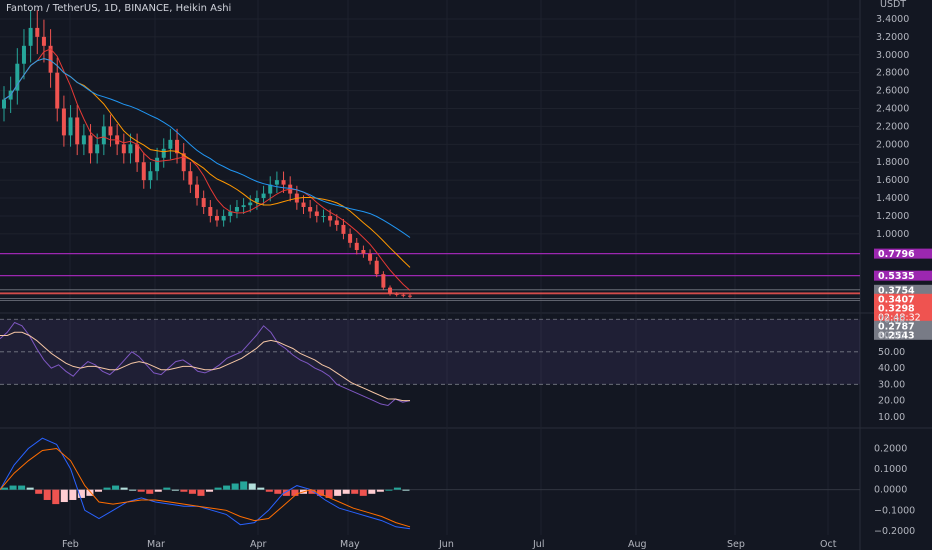 The height and width of the screenshot is (550, 932). I want to click on date-tick-label: Jul, so click(538, 544).